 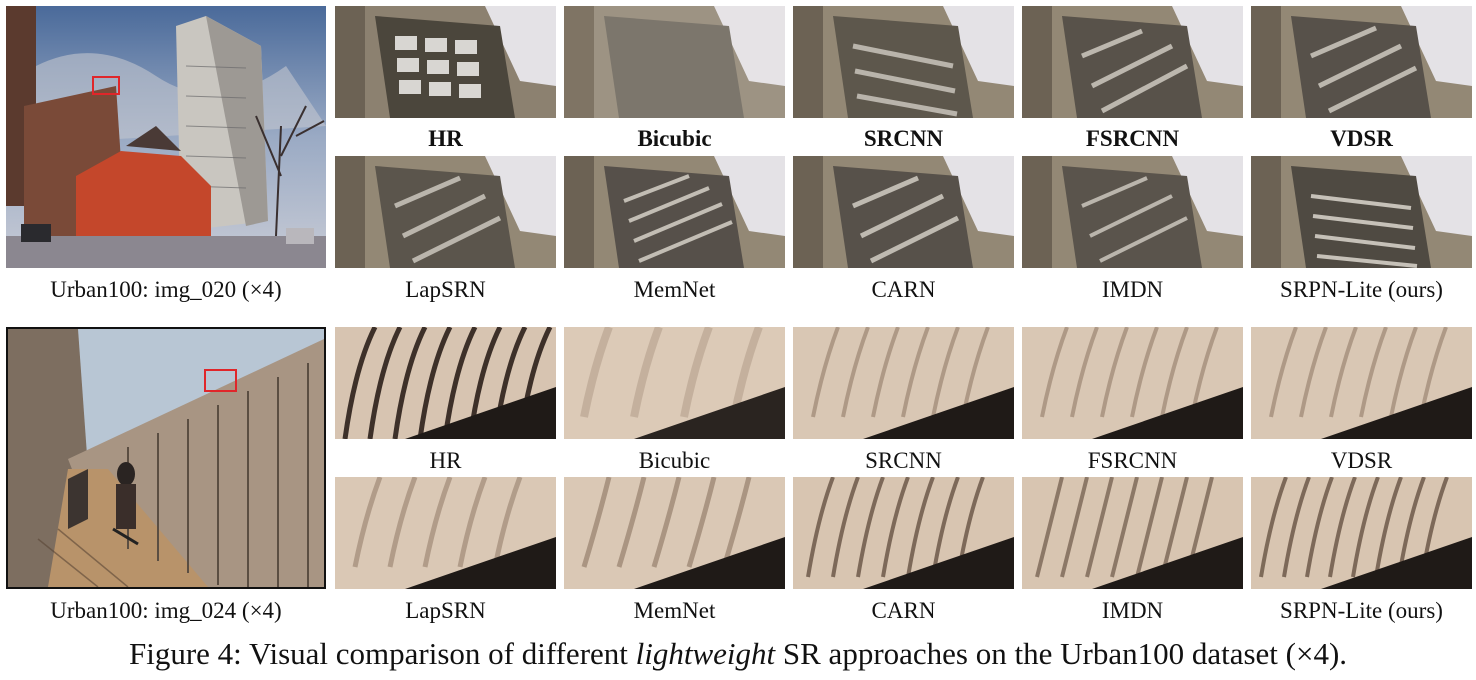 I want to click on source-image-img020, so click(x=166, y=137).